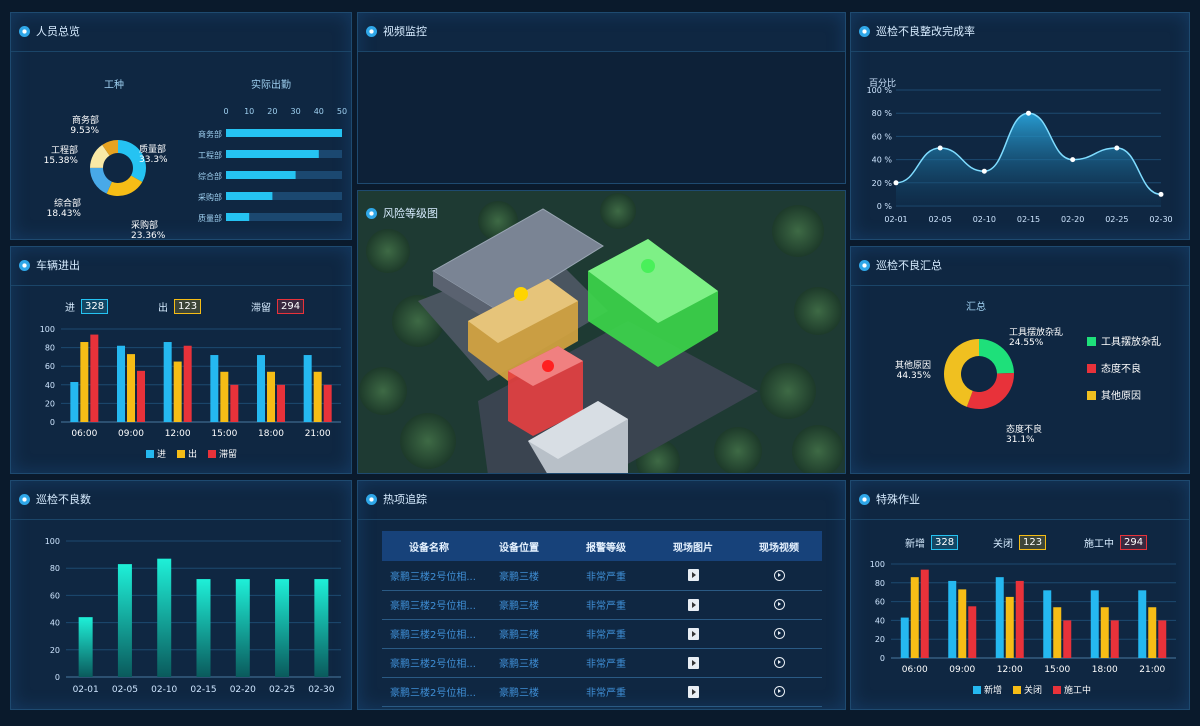  Describe the element at coordinates (95, 306) in the screenshot. I see `badge-value: 328` at that location.